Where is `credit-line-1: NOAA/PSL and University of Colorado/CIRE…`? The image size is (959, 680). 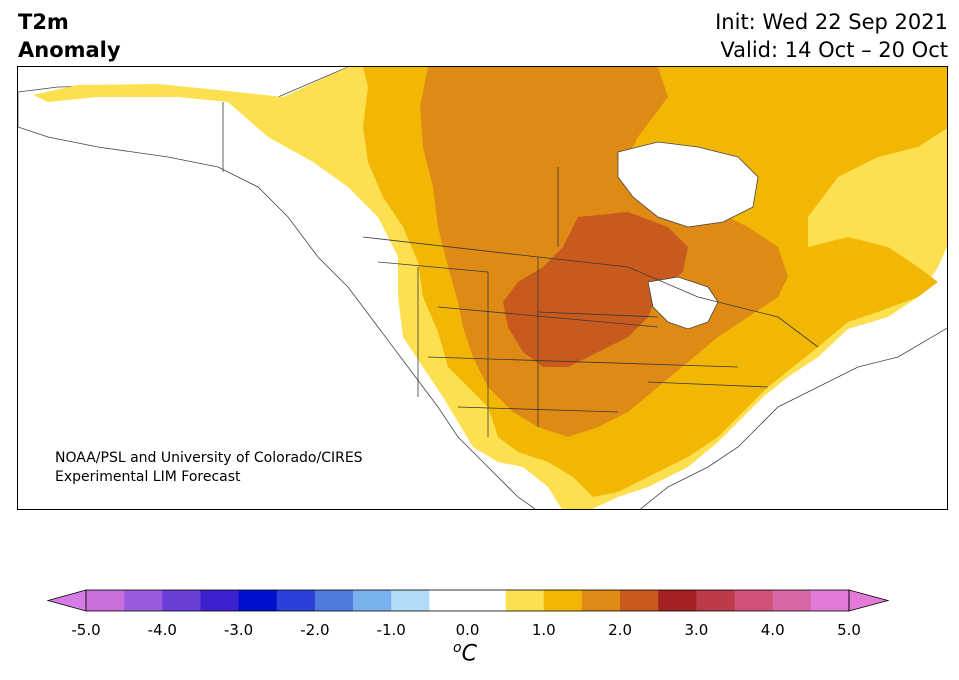 credit-line-1: NOAA/PSL and University of Colorado/CIRE… is located at coordinates (209, 458).